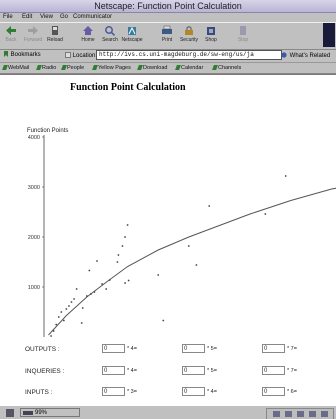 The height and width of the screenshot is (419, 336). What do you see at coordinates (22, 54) in the screenshot?
I see `bookmarks-button: Bookmarks` at bounding box center [22, 54].